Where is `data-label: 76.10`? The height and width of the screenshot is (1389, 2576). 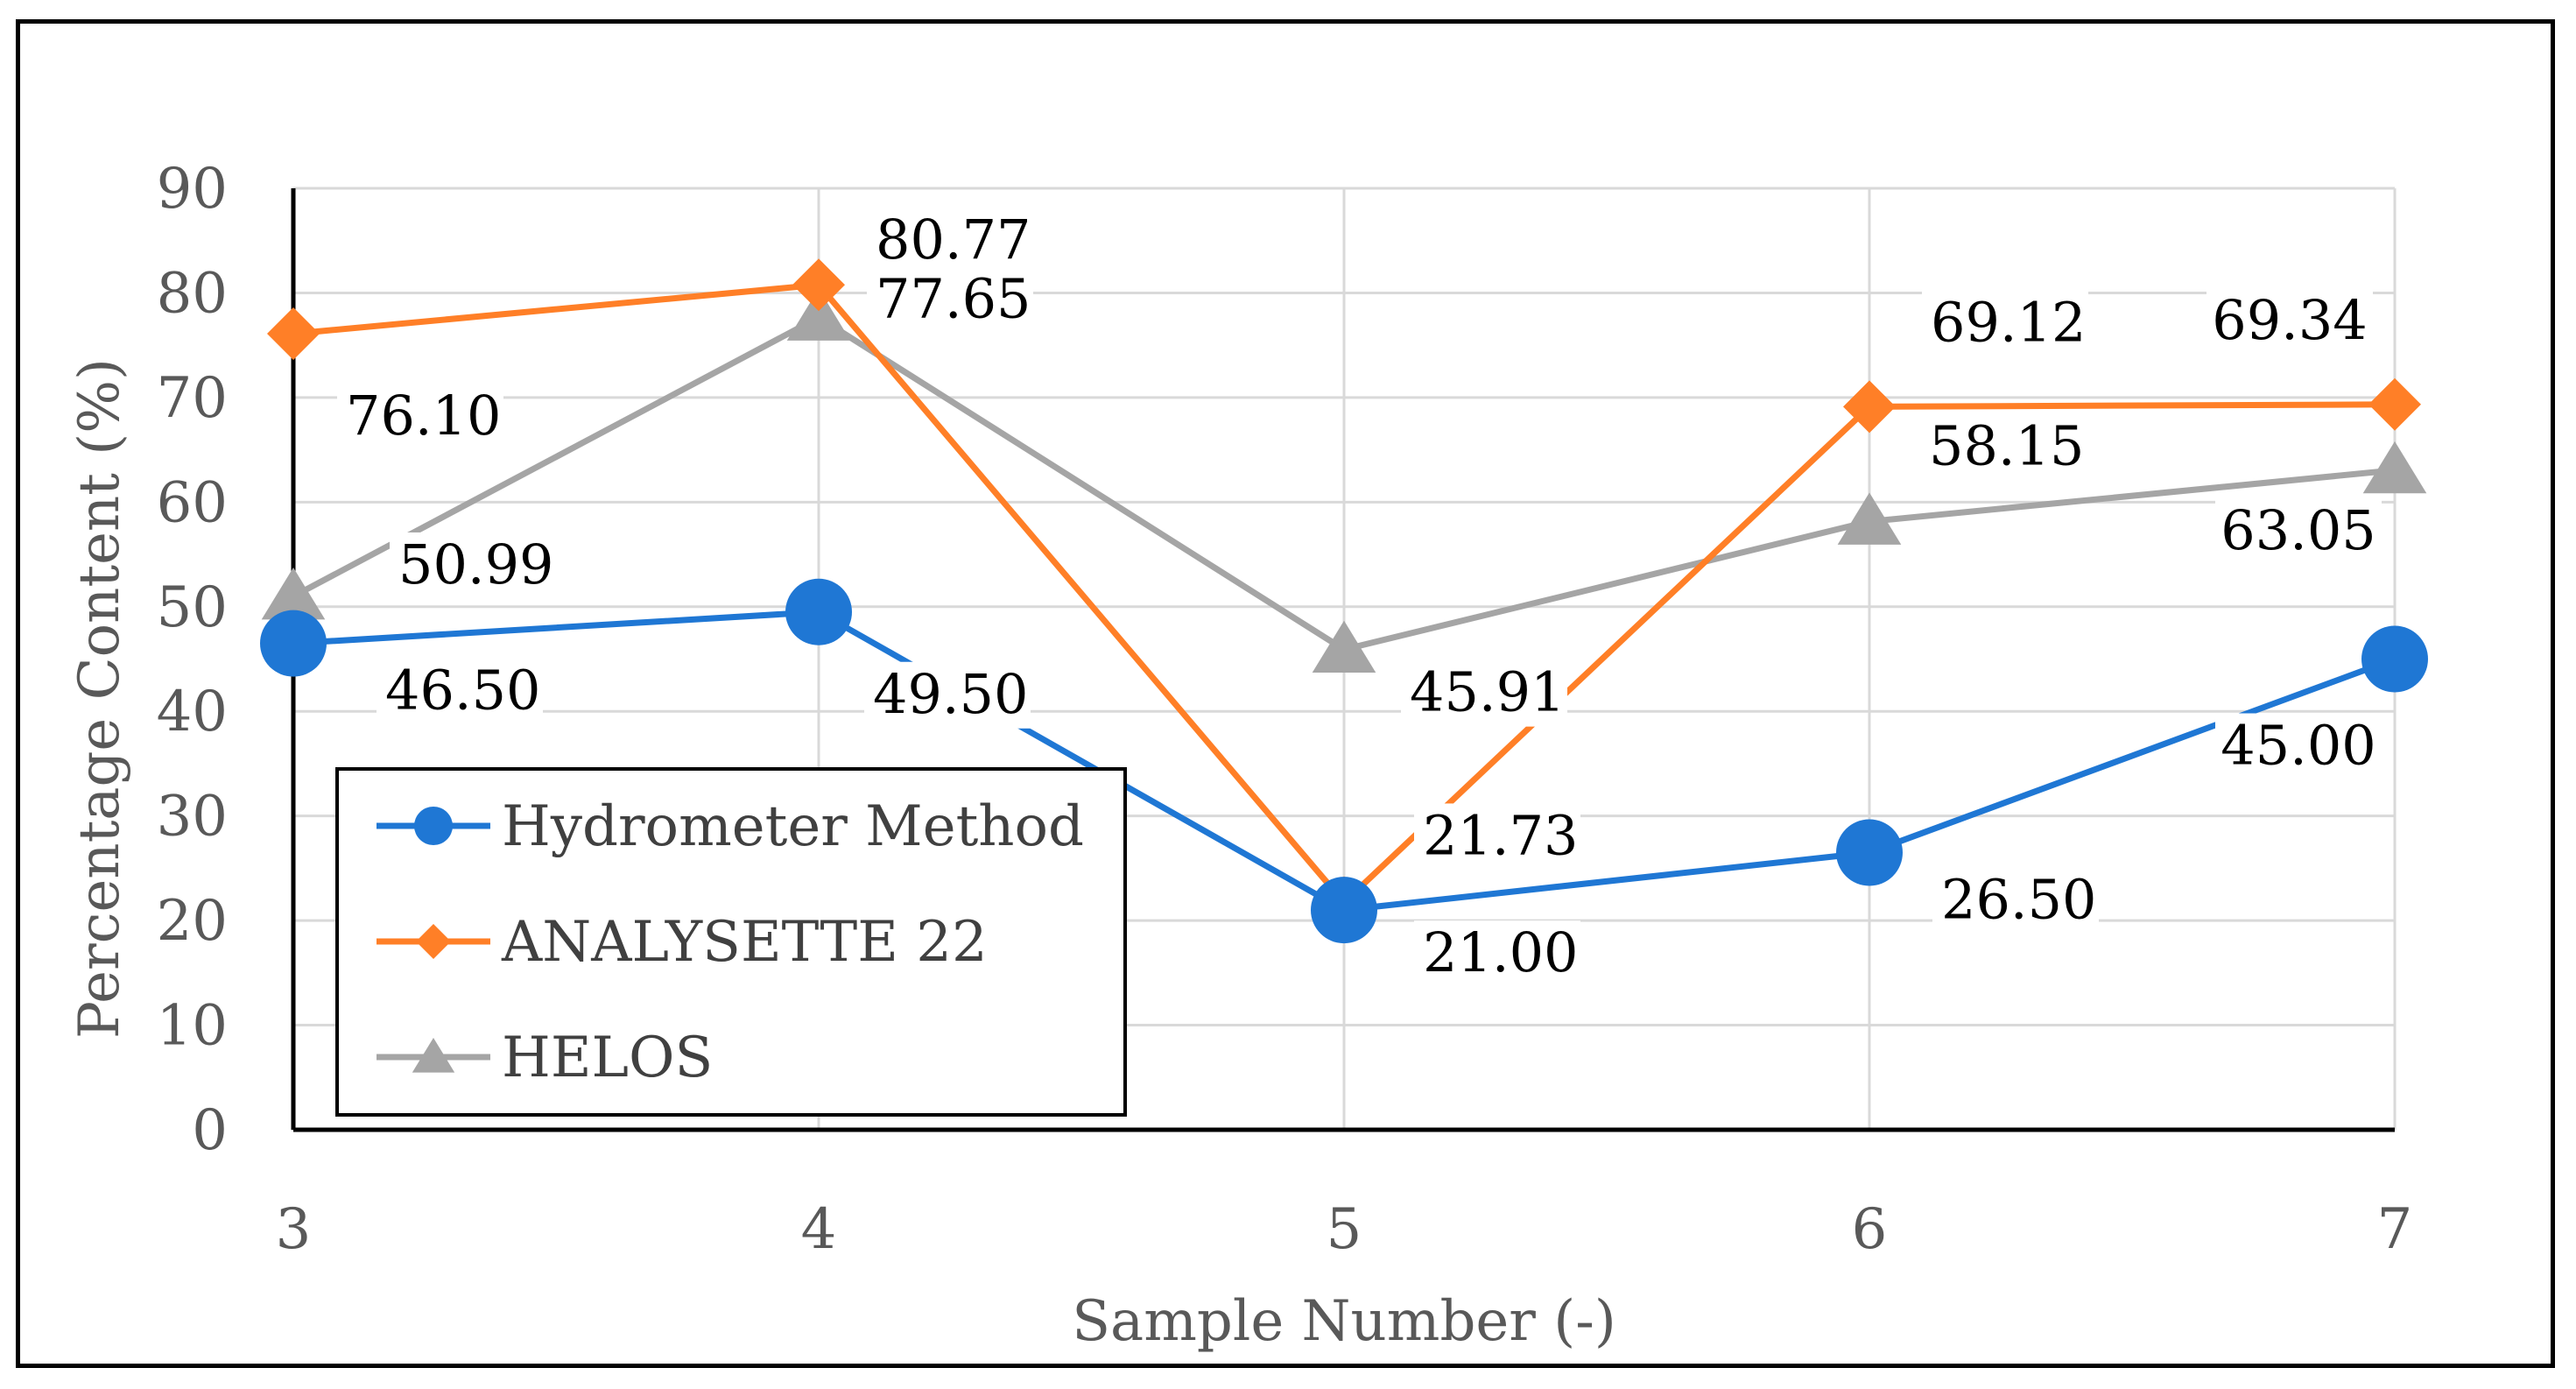 data-label: 76.10 is located at coordinates (424, 416).